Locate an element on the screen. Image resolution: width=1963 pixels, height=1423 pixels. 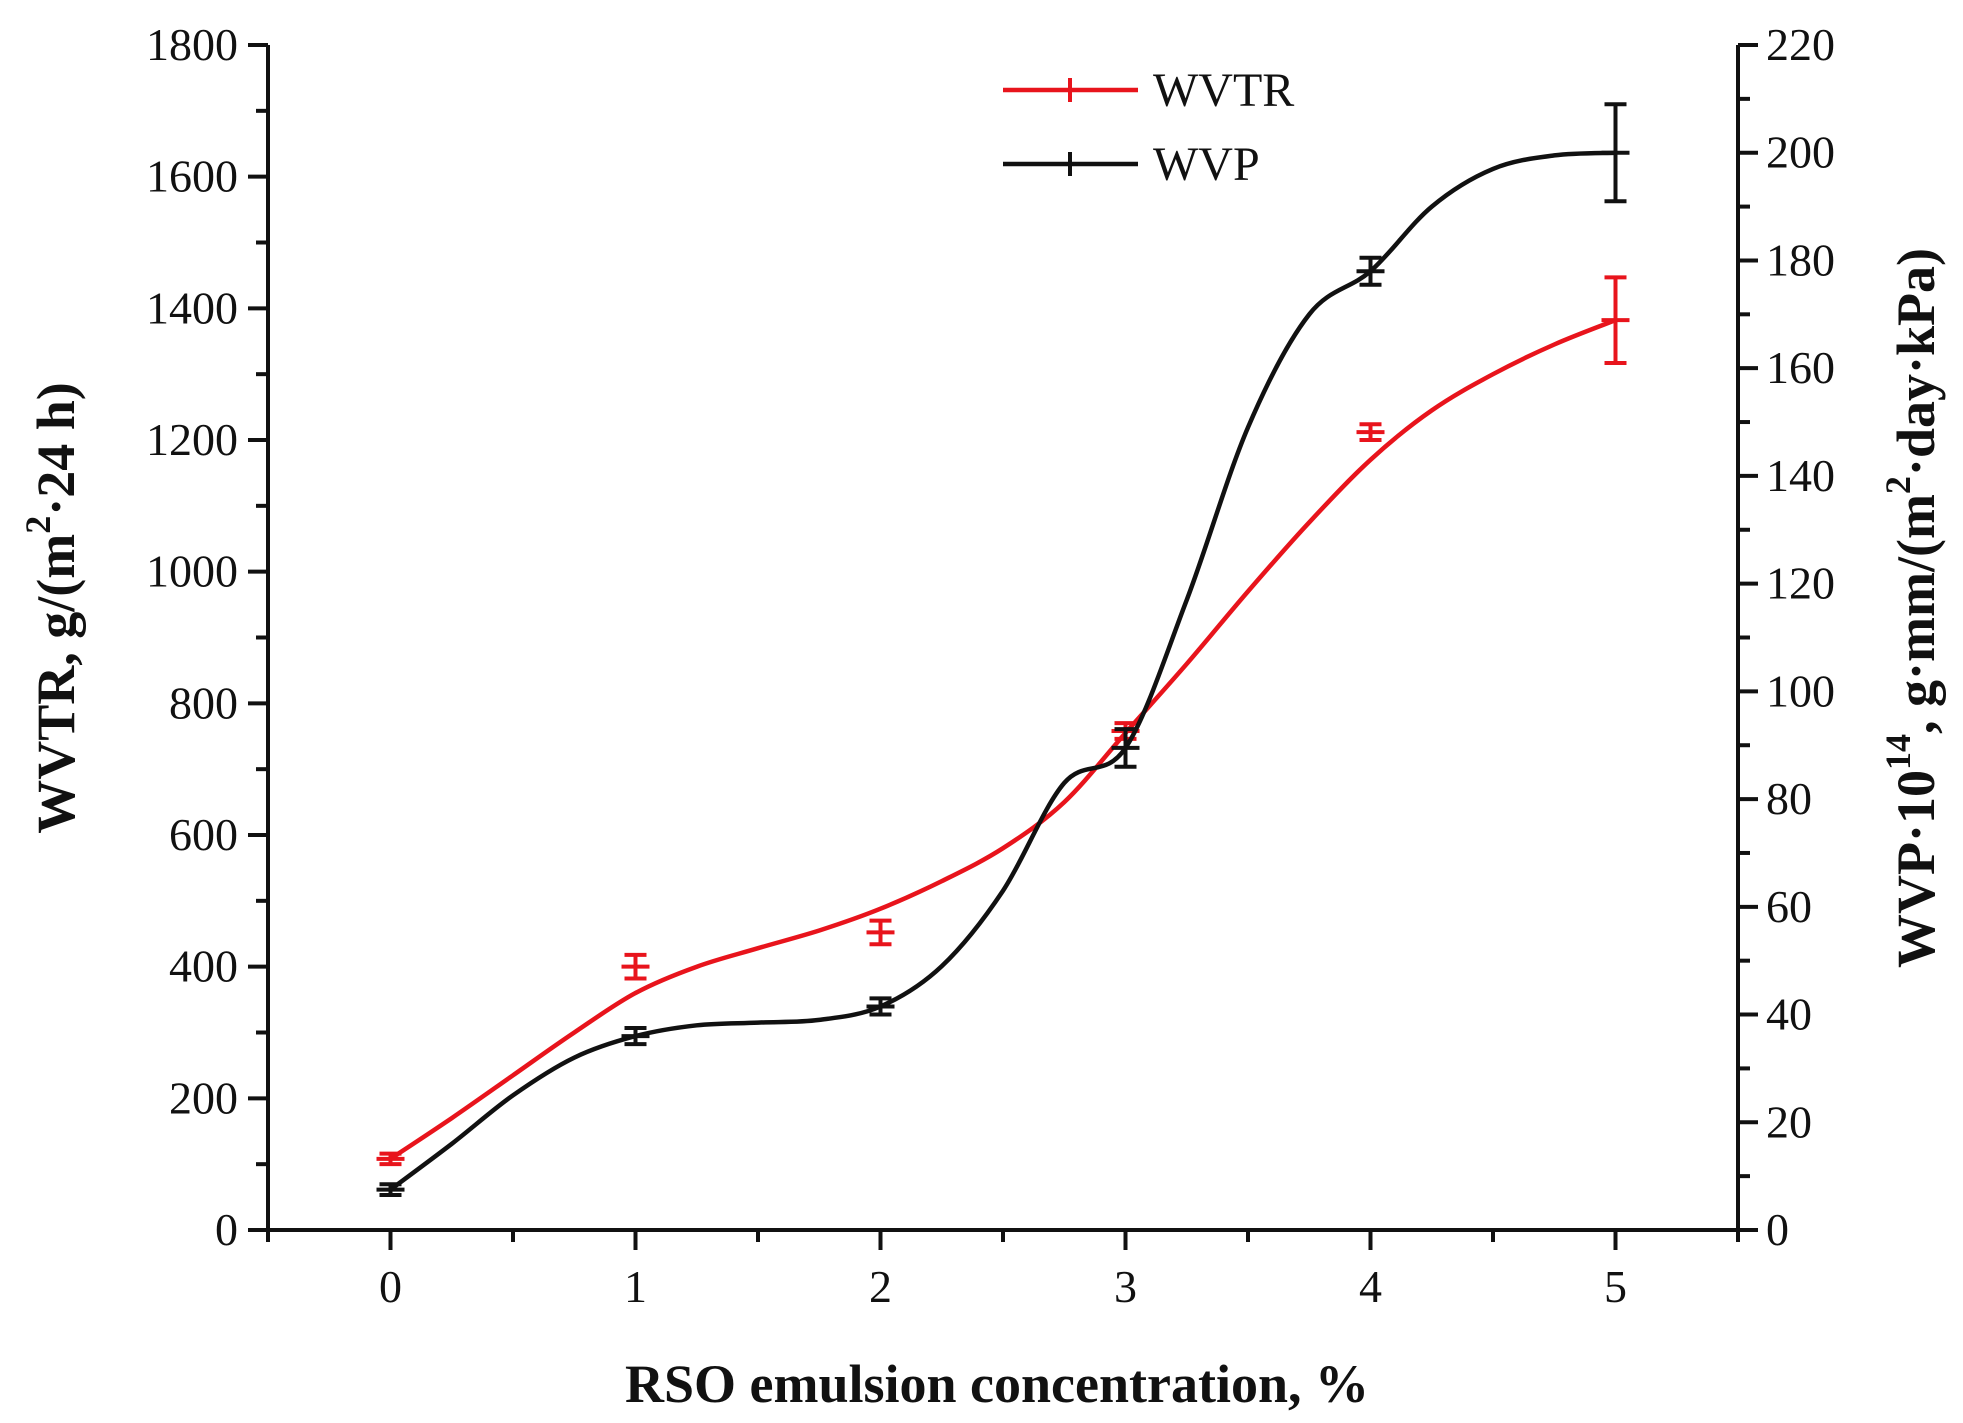
y-axis-left-title-superscript: 2 is located at coordinates (38, 525).